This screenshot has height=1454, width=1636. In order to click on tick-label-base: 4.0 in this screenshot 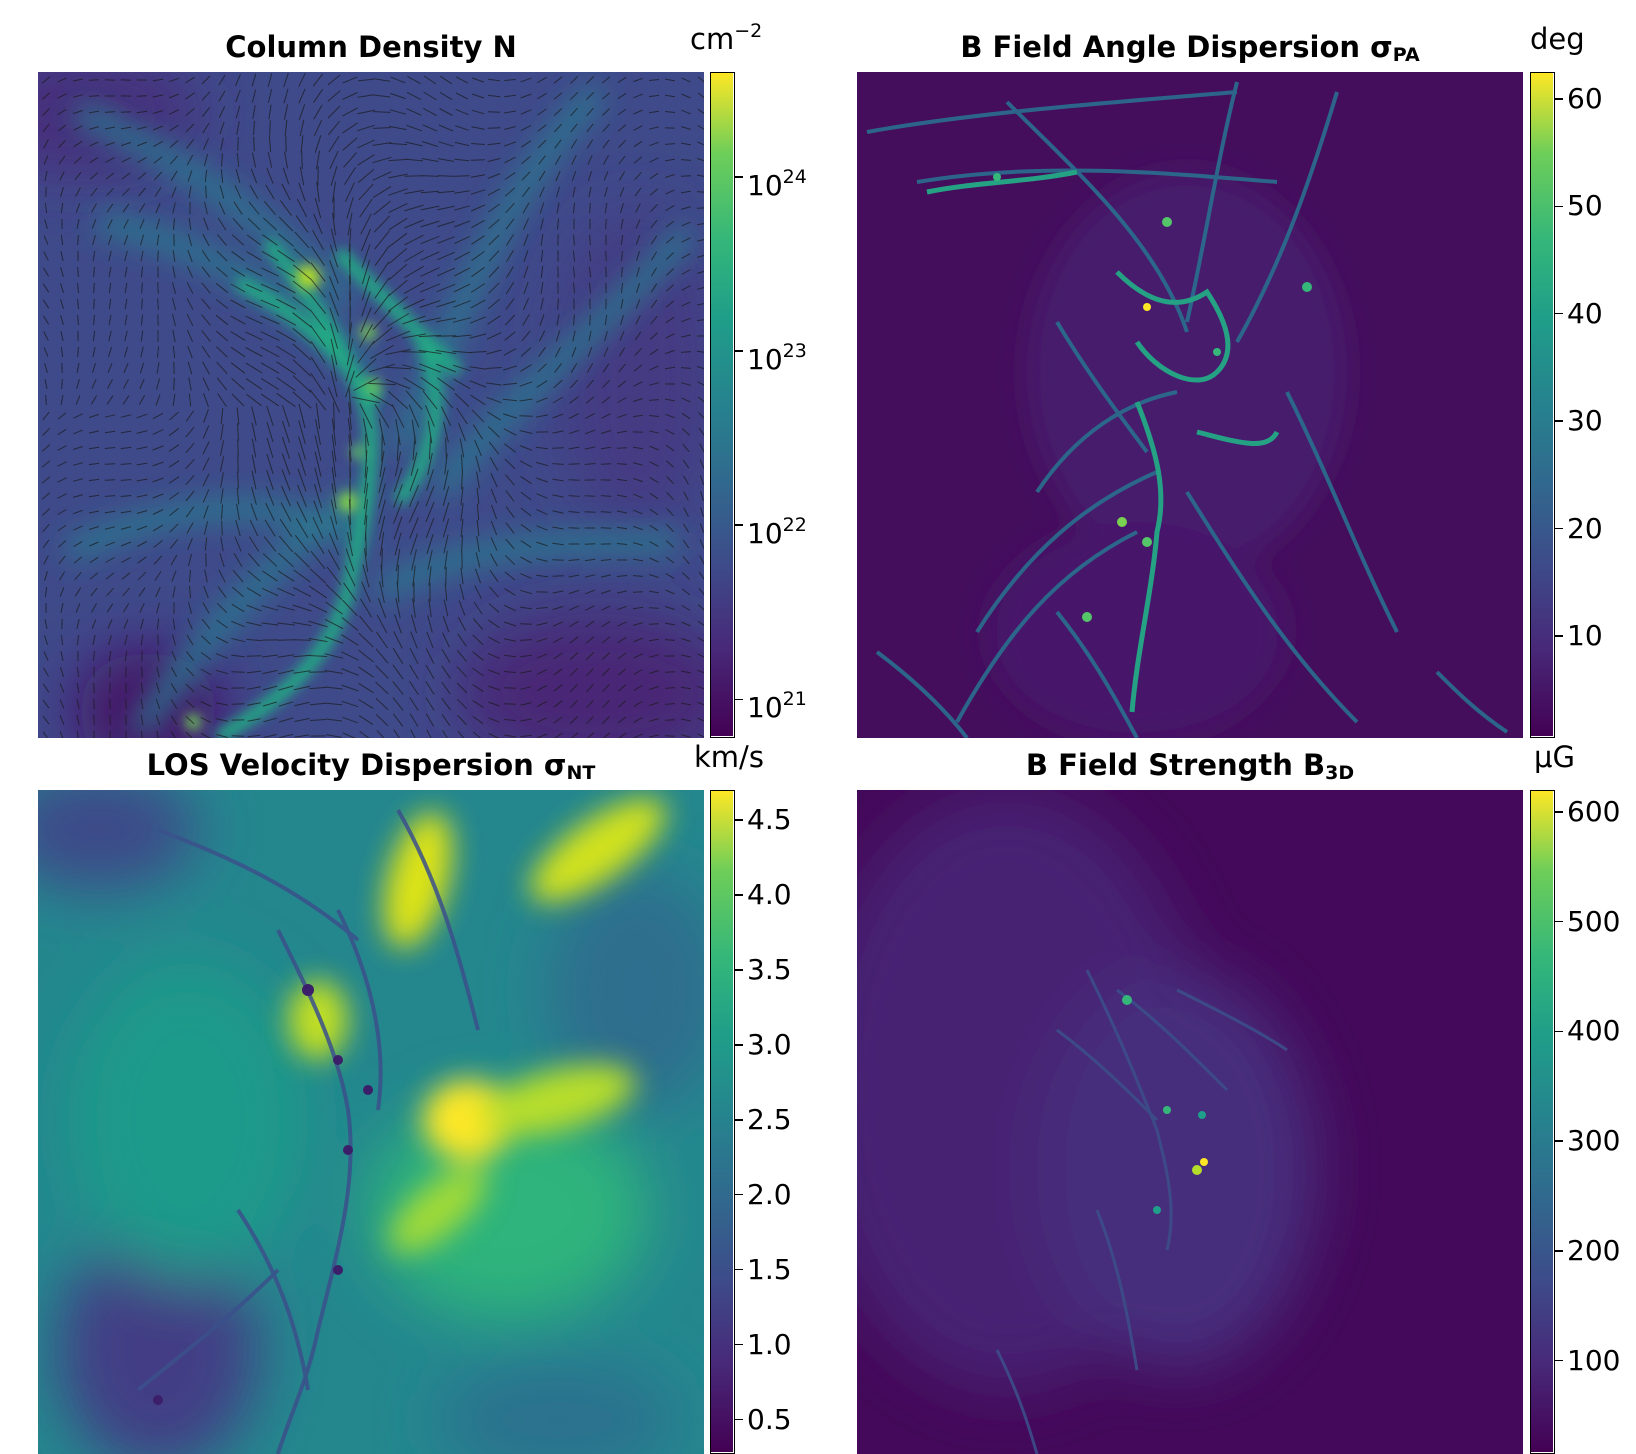, I will do `click(769, 894)`.